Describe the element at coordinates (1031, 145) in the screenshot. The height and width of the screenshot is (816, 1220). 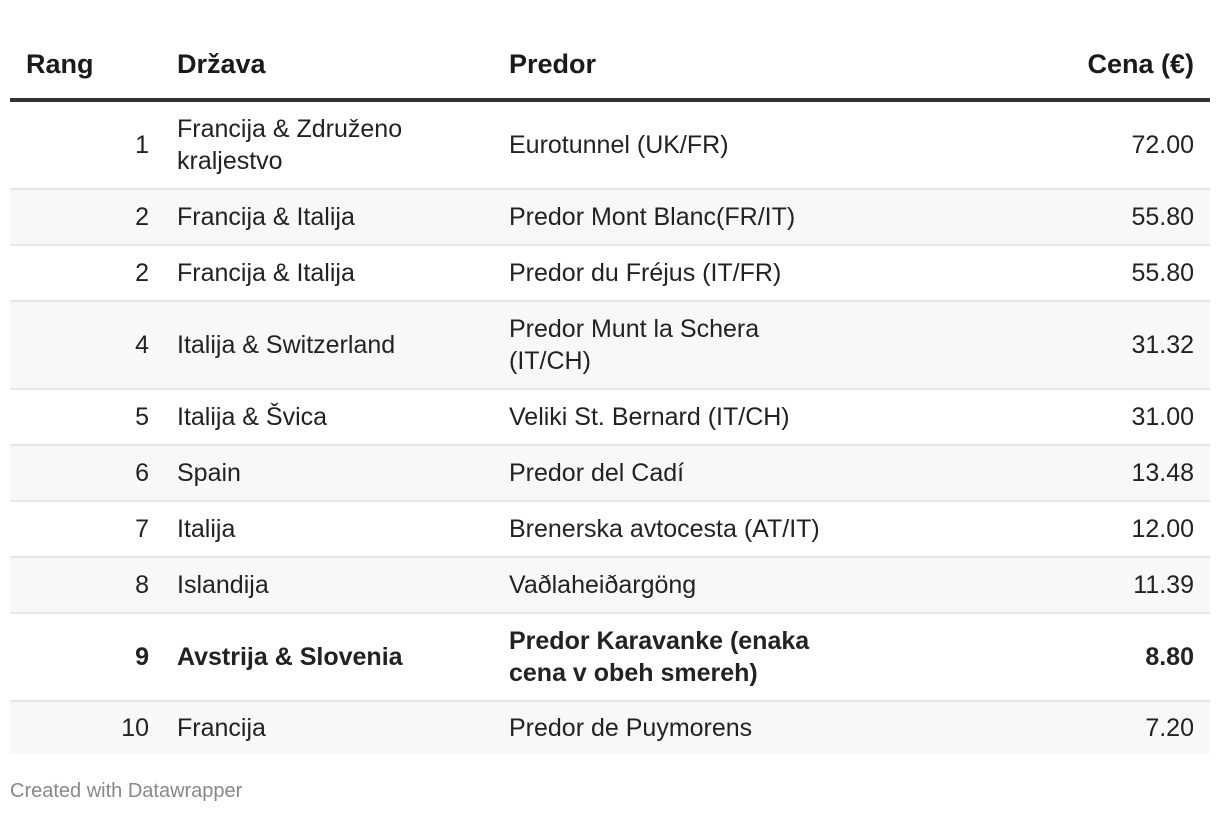
I see `cell-price: 72.00` at that location.